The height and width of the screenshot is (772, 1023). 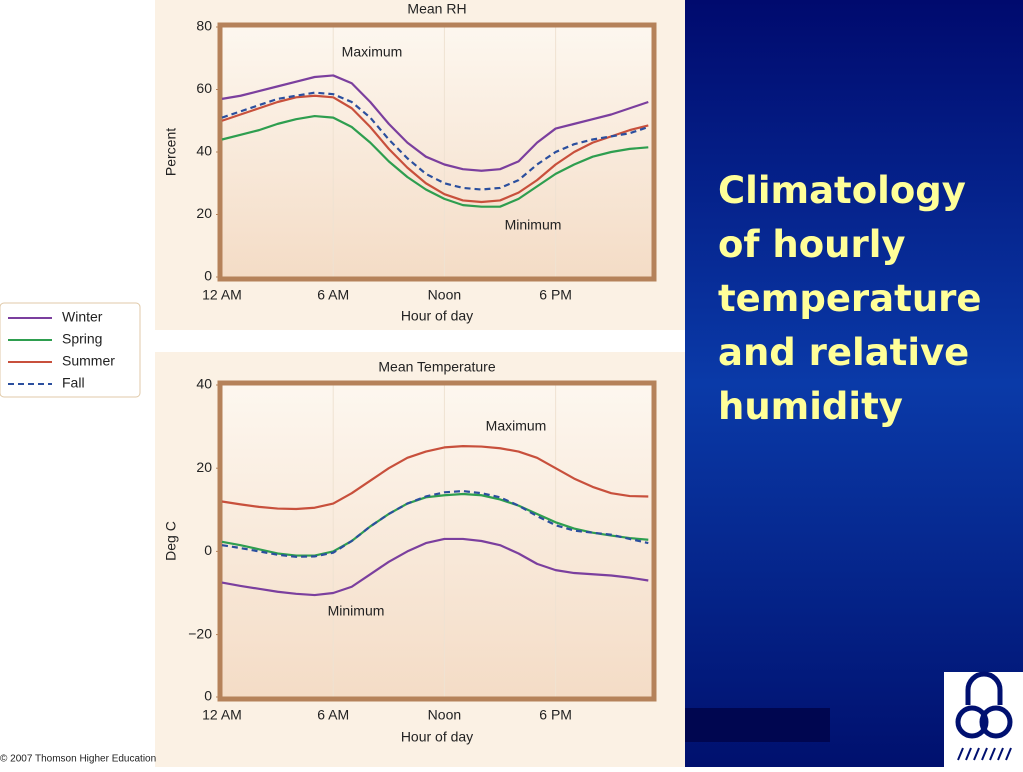 I want to click on logo, so click(x=983, y=719).